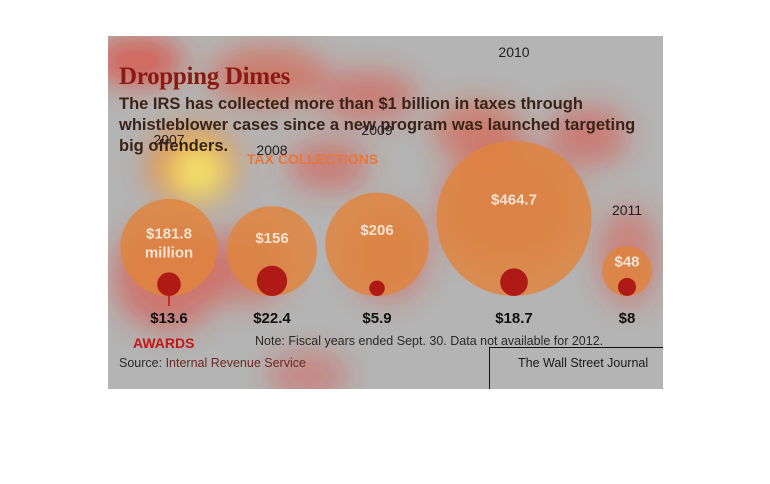 This screenshot has height=484, width=770. Describe the element at coordinates (271, 150) in the screenshot. I see `year-label-2008: 2008` at that location.